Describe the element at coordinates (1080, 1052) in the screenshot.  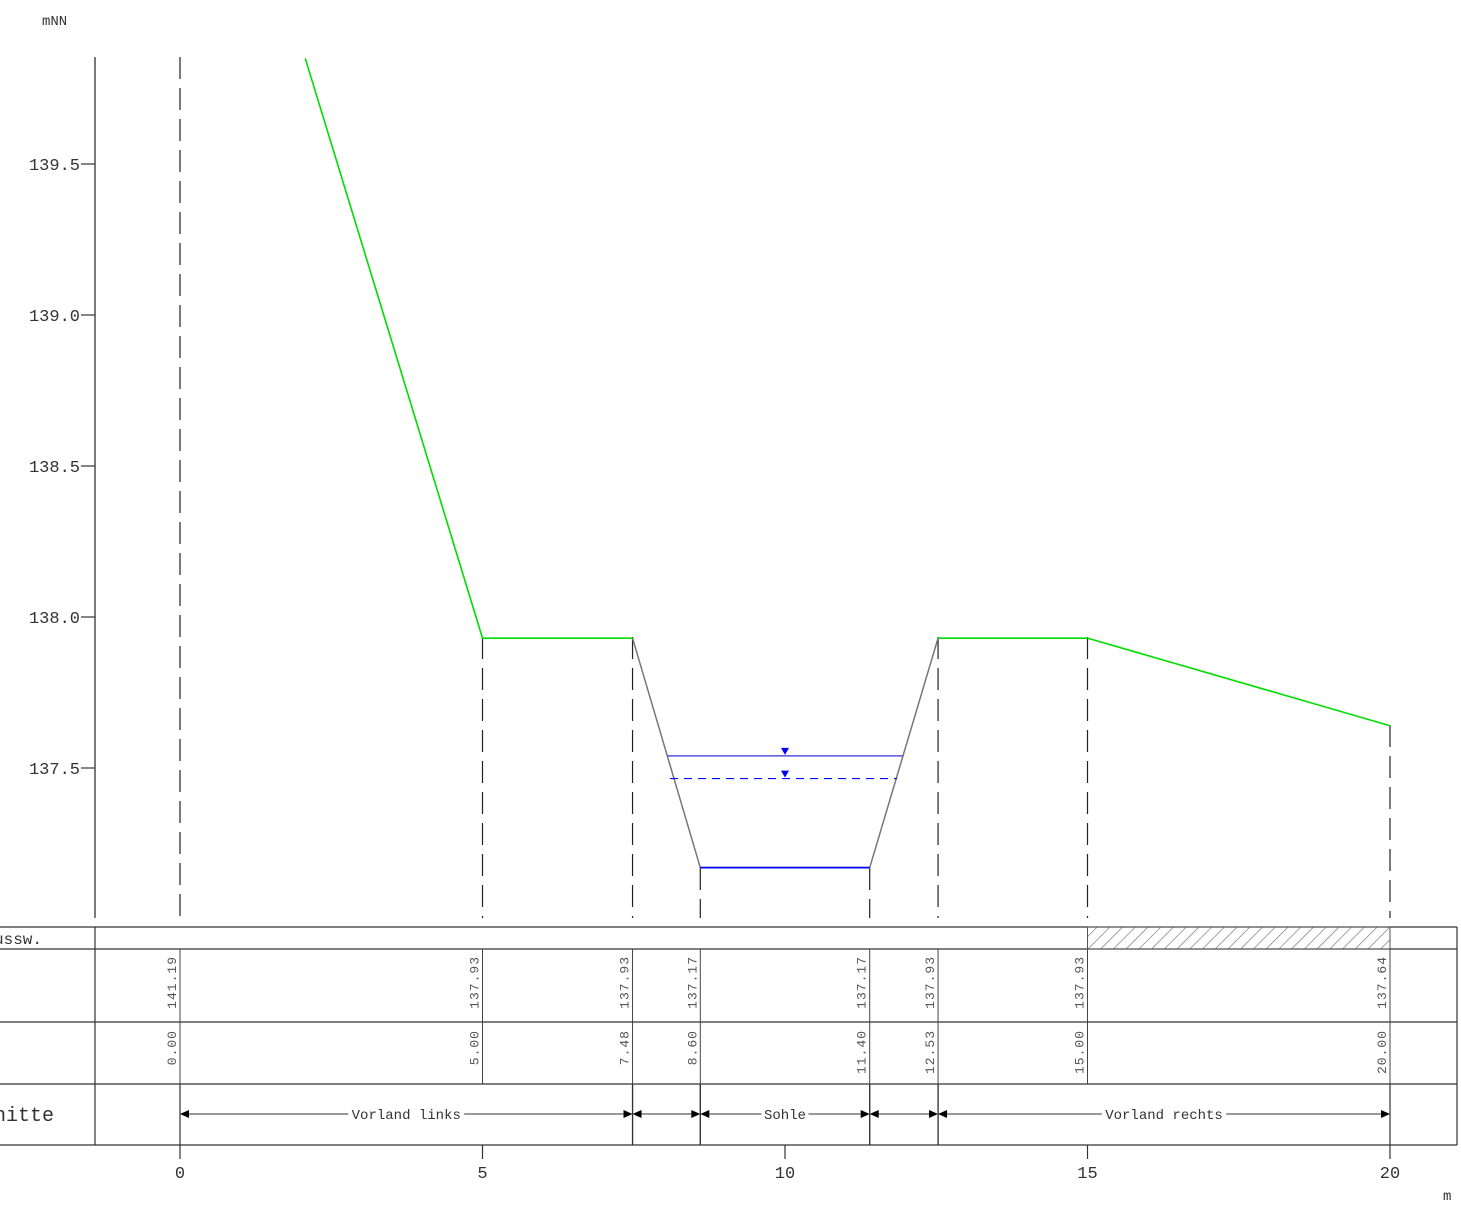
I see `distance-value: 15.00` at that location.